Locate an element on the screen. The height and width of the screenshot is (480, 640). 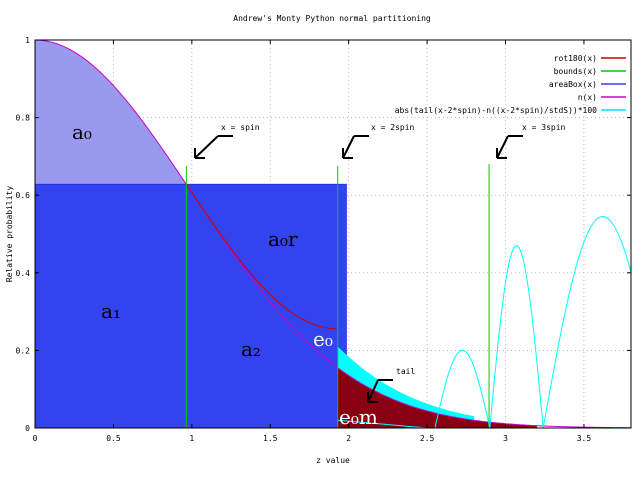
y-tick-label: 1 is located at coordinates (27, 40).